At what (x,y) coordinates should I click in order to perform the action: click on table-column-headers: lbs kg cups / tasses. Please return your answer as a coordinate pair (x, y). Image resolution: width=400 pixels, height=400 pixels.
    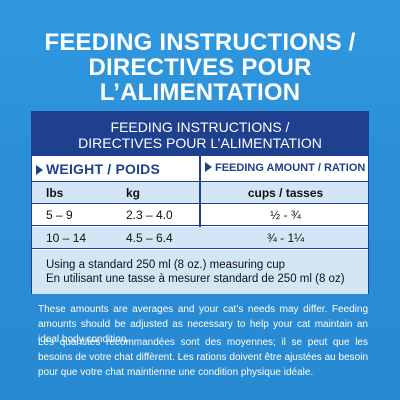
    Looking at the image, I should click on (200, 193).